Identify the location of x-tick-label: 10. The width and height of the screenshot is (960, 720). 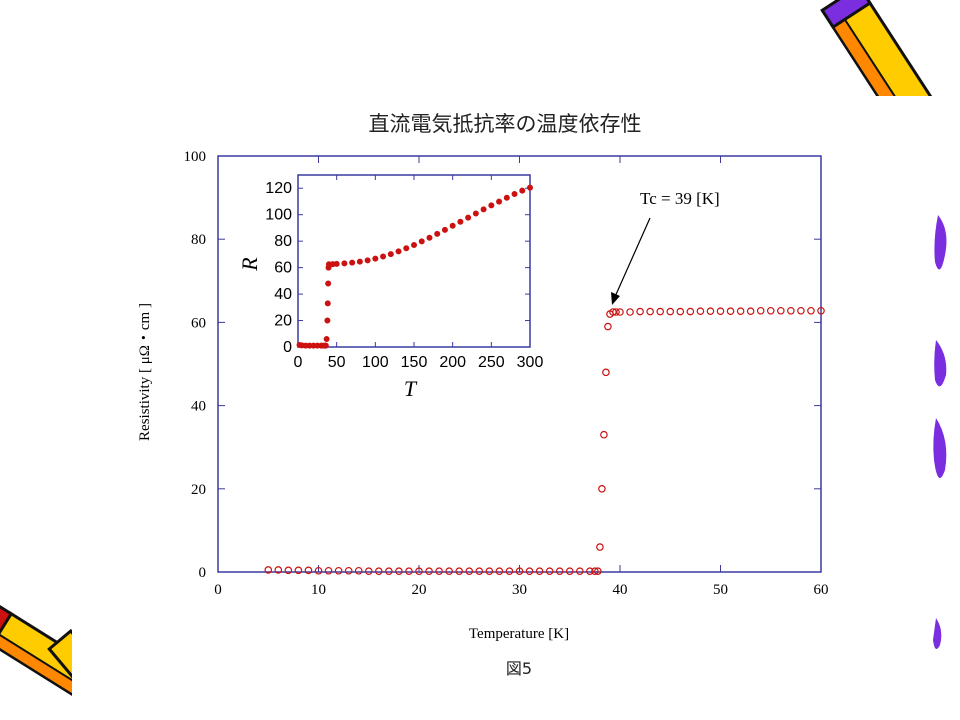
(318, 590).